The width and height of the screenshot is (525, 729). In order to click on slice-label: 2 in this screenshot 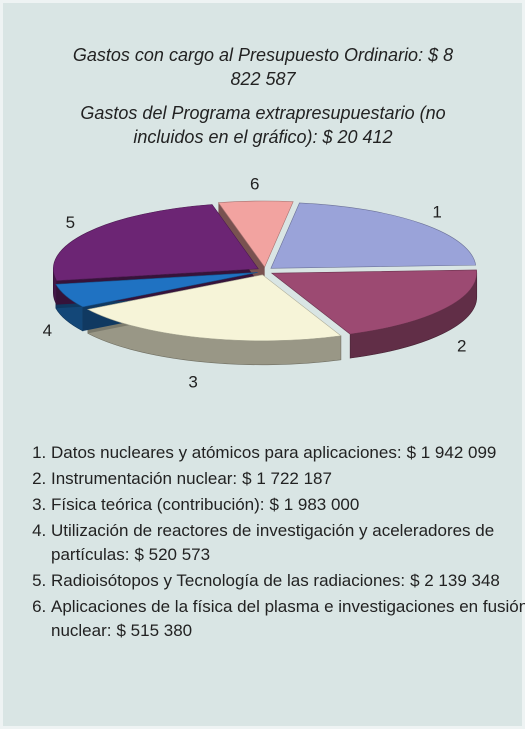, I will do `click(461, 346)`.